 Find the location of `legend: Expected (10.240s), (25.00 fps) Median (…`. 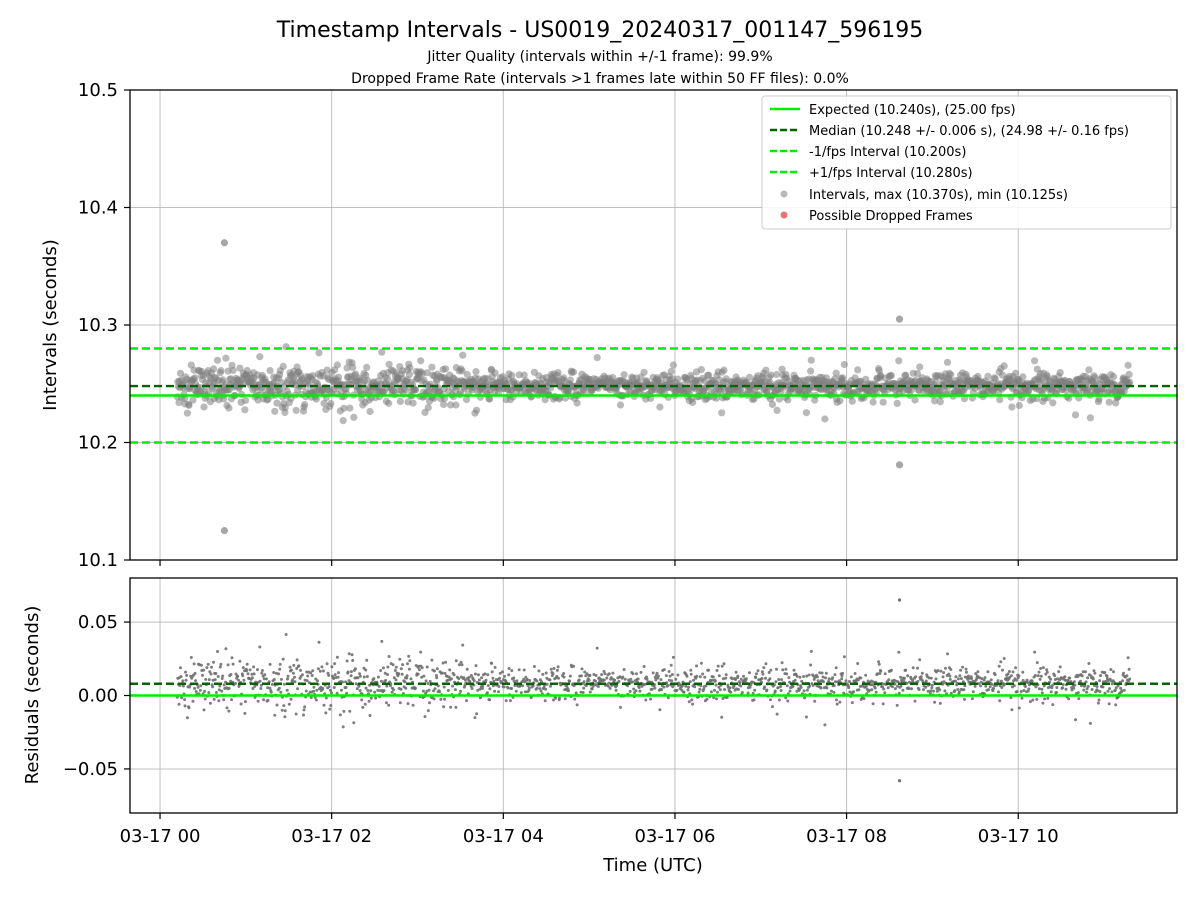

legend: Expected (10.240s), (25.00 fps) Median (… is located at coordinates (966, 162).